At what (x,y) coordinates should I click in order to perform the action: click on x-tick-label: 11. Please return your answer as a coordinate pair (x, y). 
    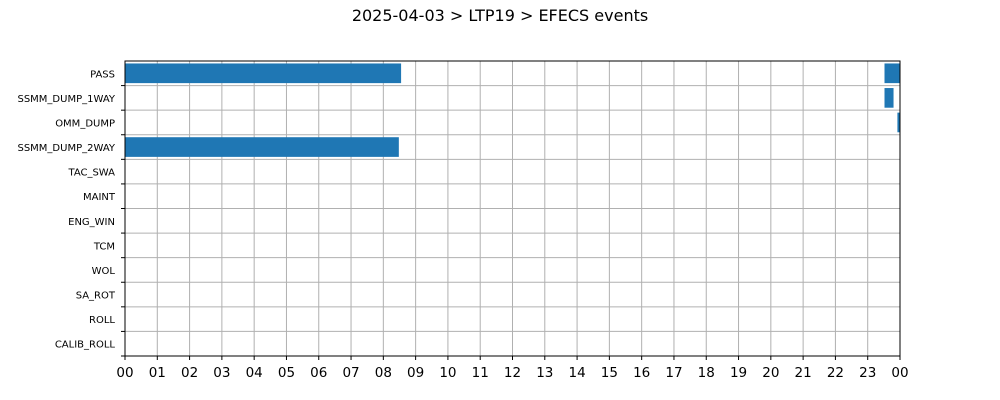
    Looking at the image, I should click on (480, 373).